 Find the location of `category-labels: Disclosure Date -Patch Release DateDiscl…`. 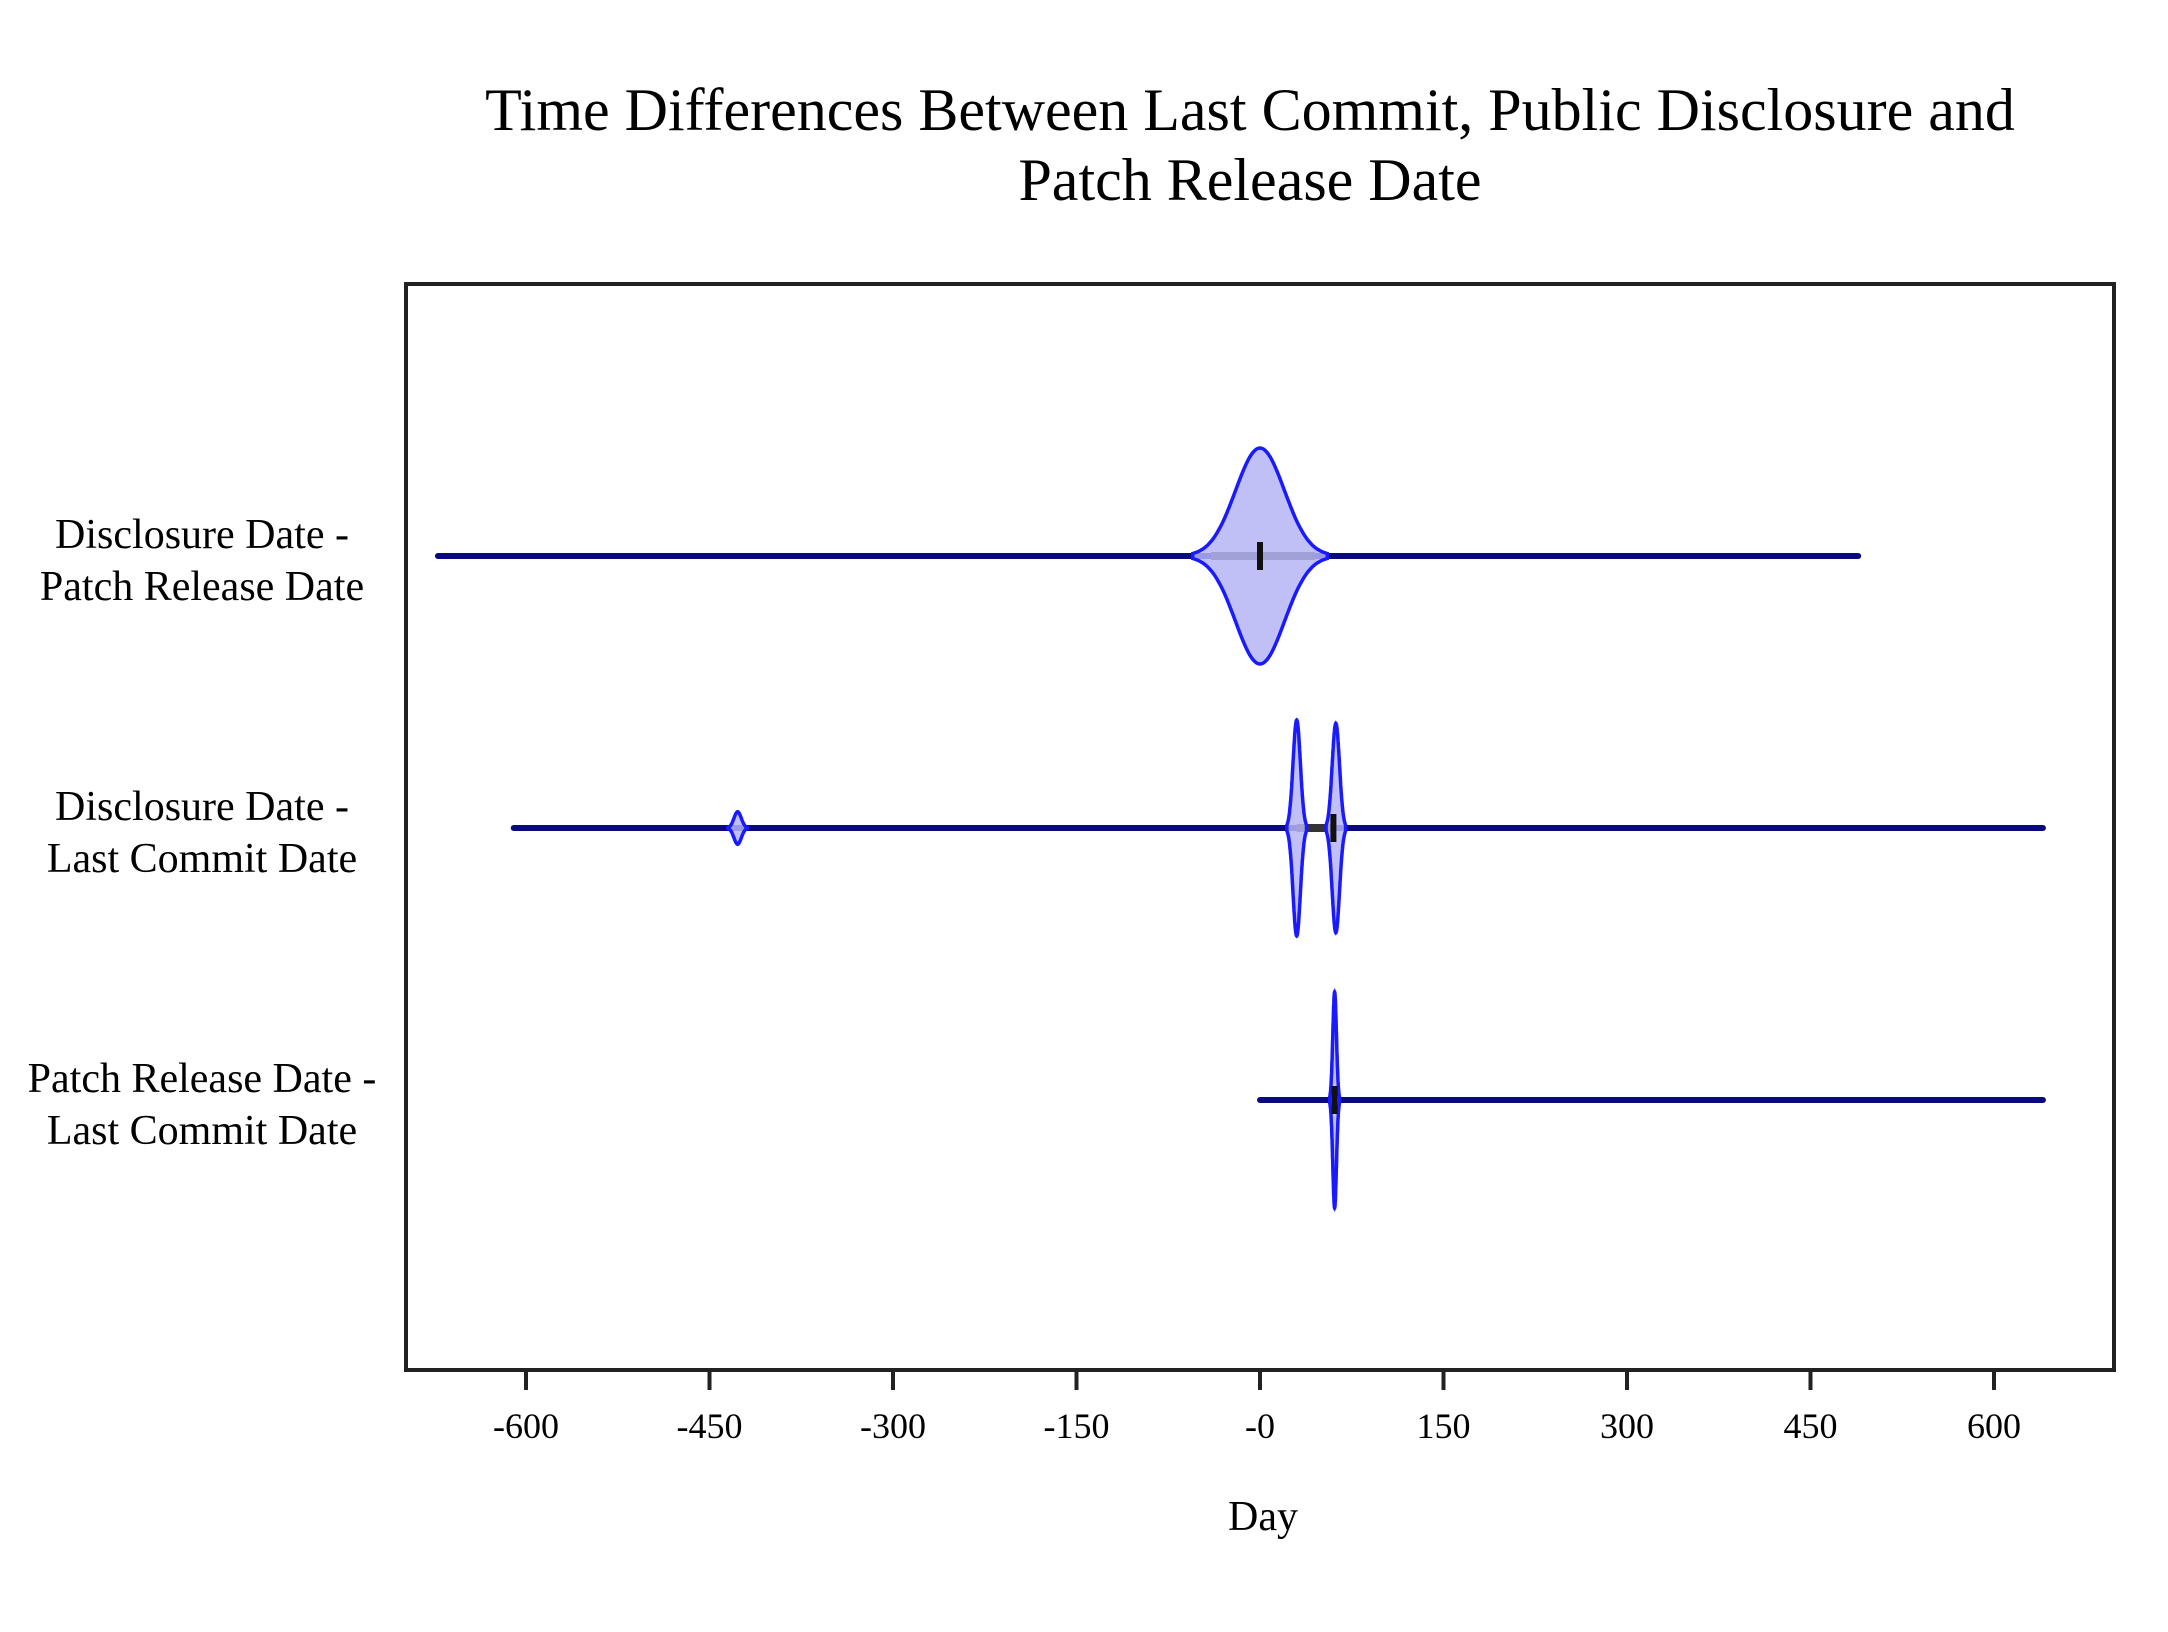

category-labels: Disclosure Date -Patch Release DateDiscl… is located at coordinates (202, 833).